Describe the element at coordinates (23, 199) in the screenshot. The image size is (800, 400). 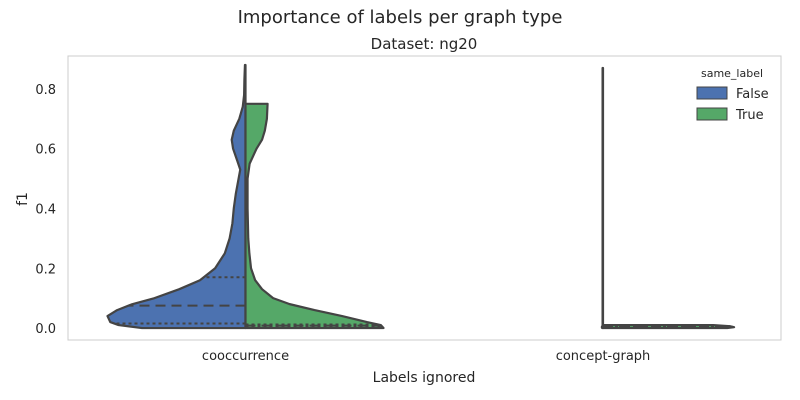
I see `y-axis-label: f1` at that location.